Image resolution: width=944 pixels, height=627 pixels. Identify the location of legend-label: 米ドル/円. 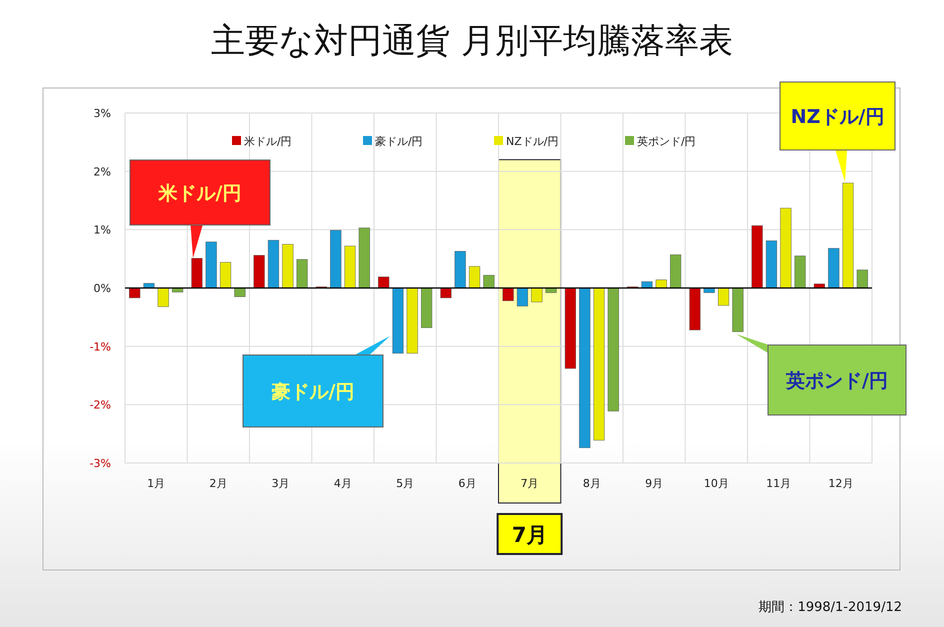
(268, 141).